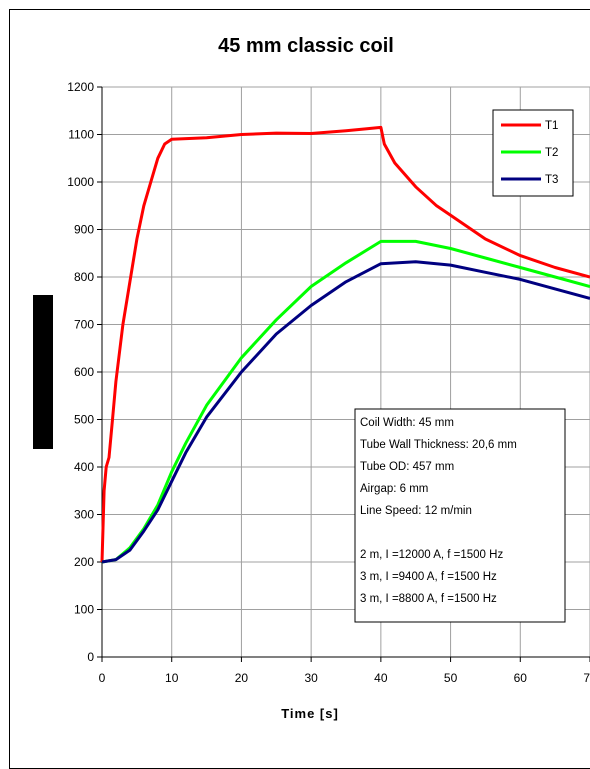  What do you see at coordinates (90, 657) in the screenshot?
I see `y-tick-label: 0` at bounding box center [90, 657].